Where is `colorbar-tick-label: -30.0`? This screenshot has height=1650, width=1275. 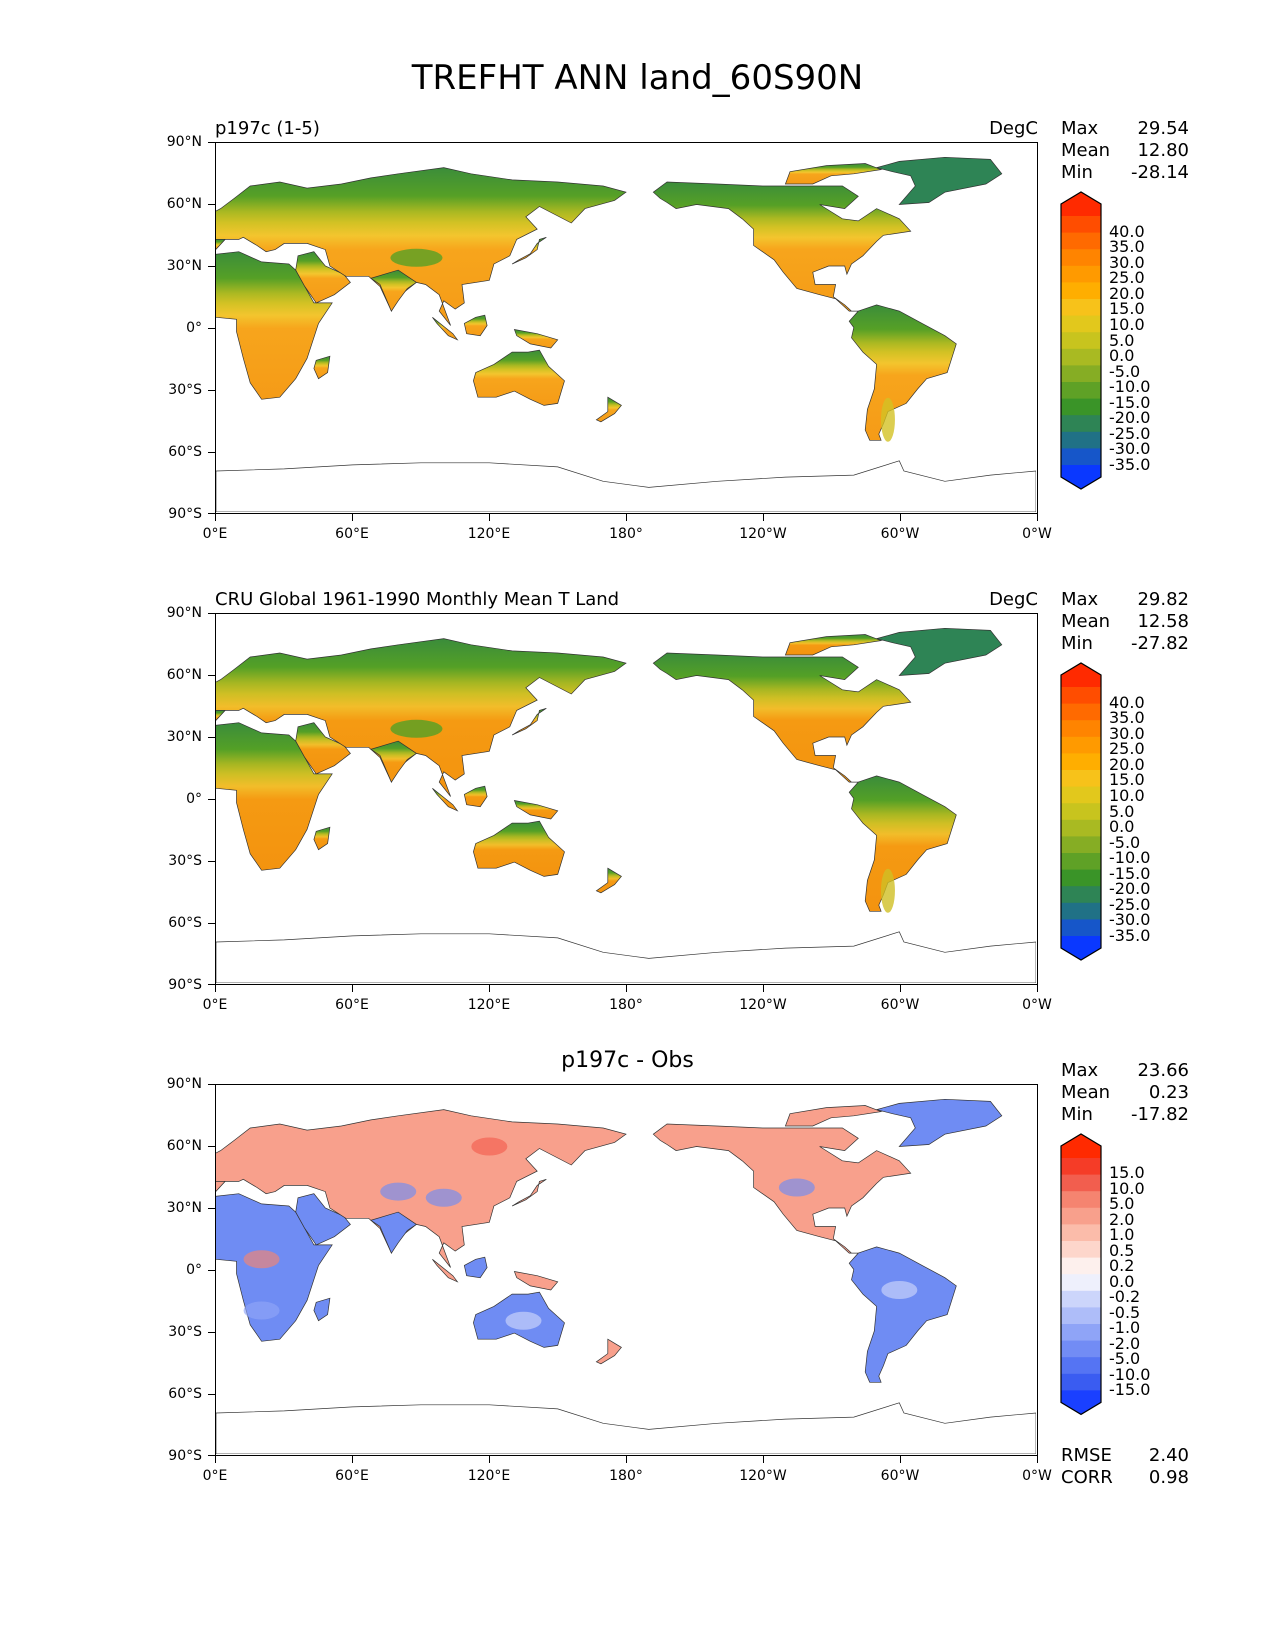 colorbar-tick-label: -30.0 is located at coordinates (1130, 449).